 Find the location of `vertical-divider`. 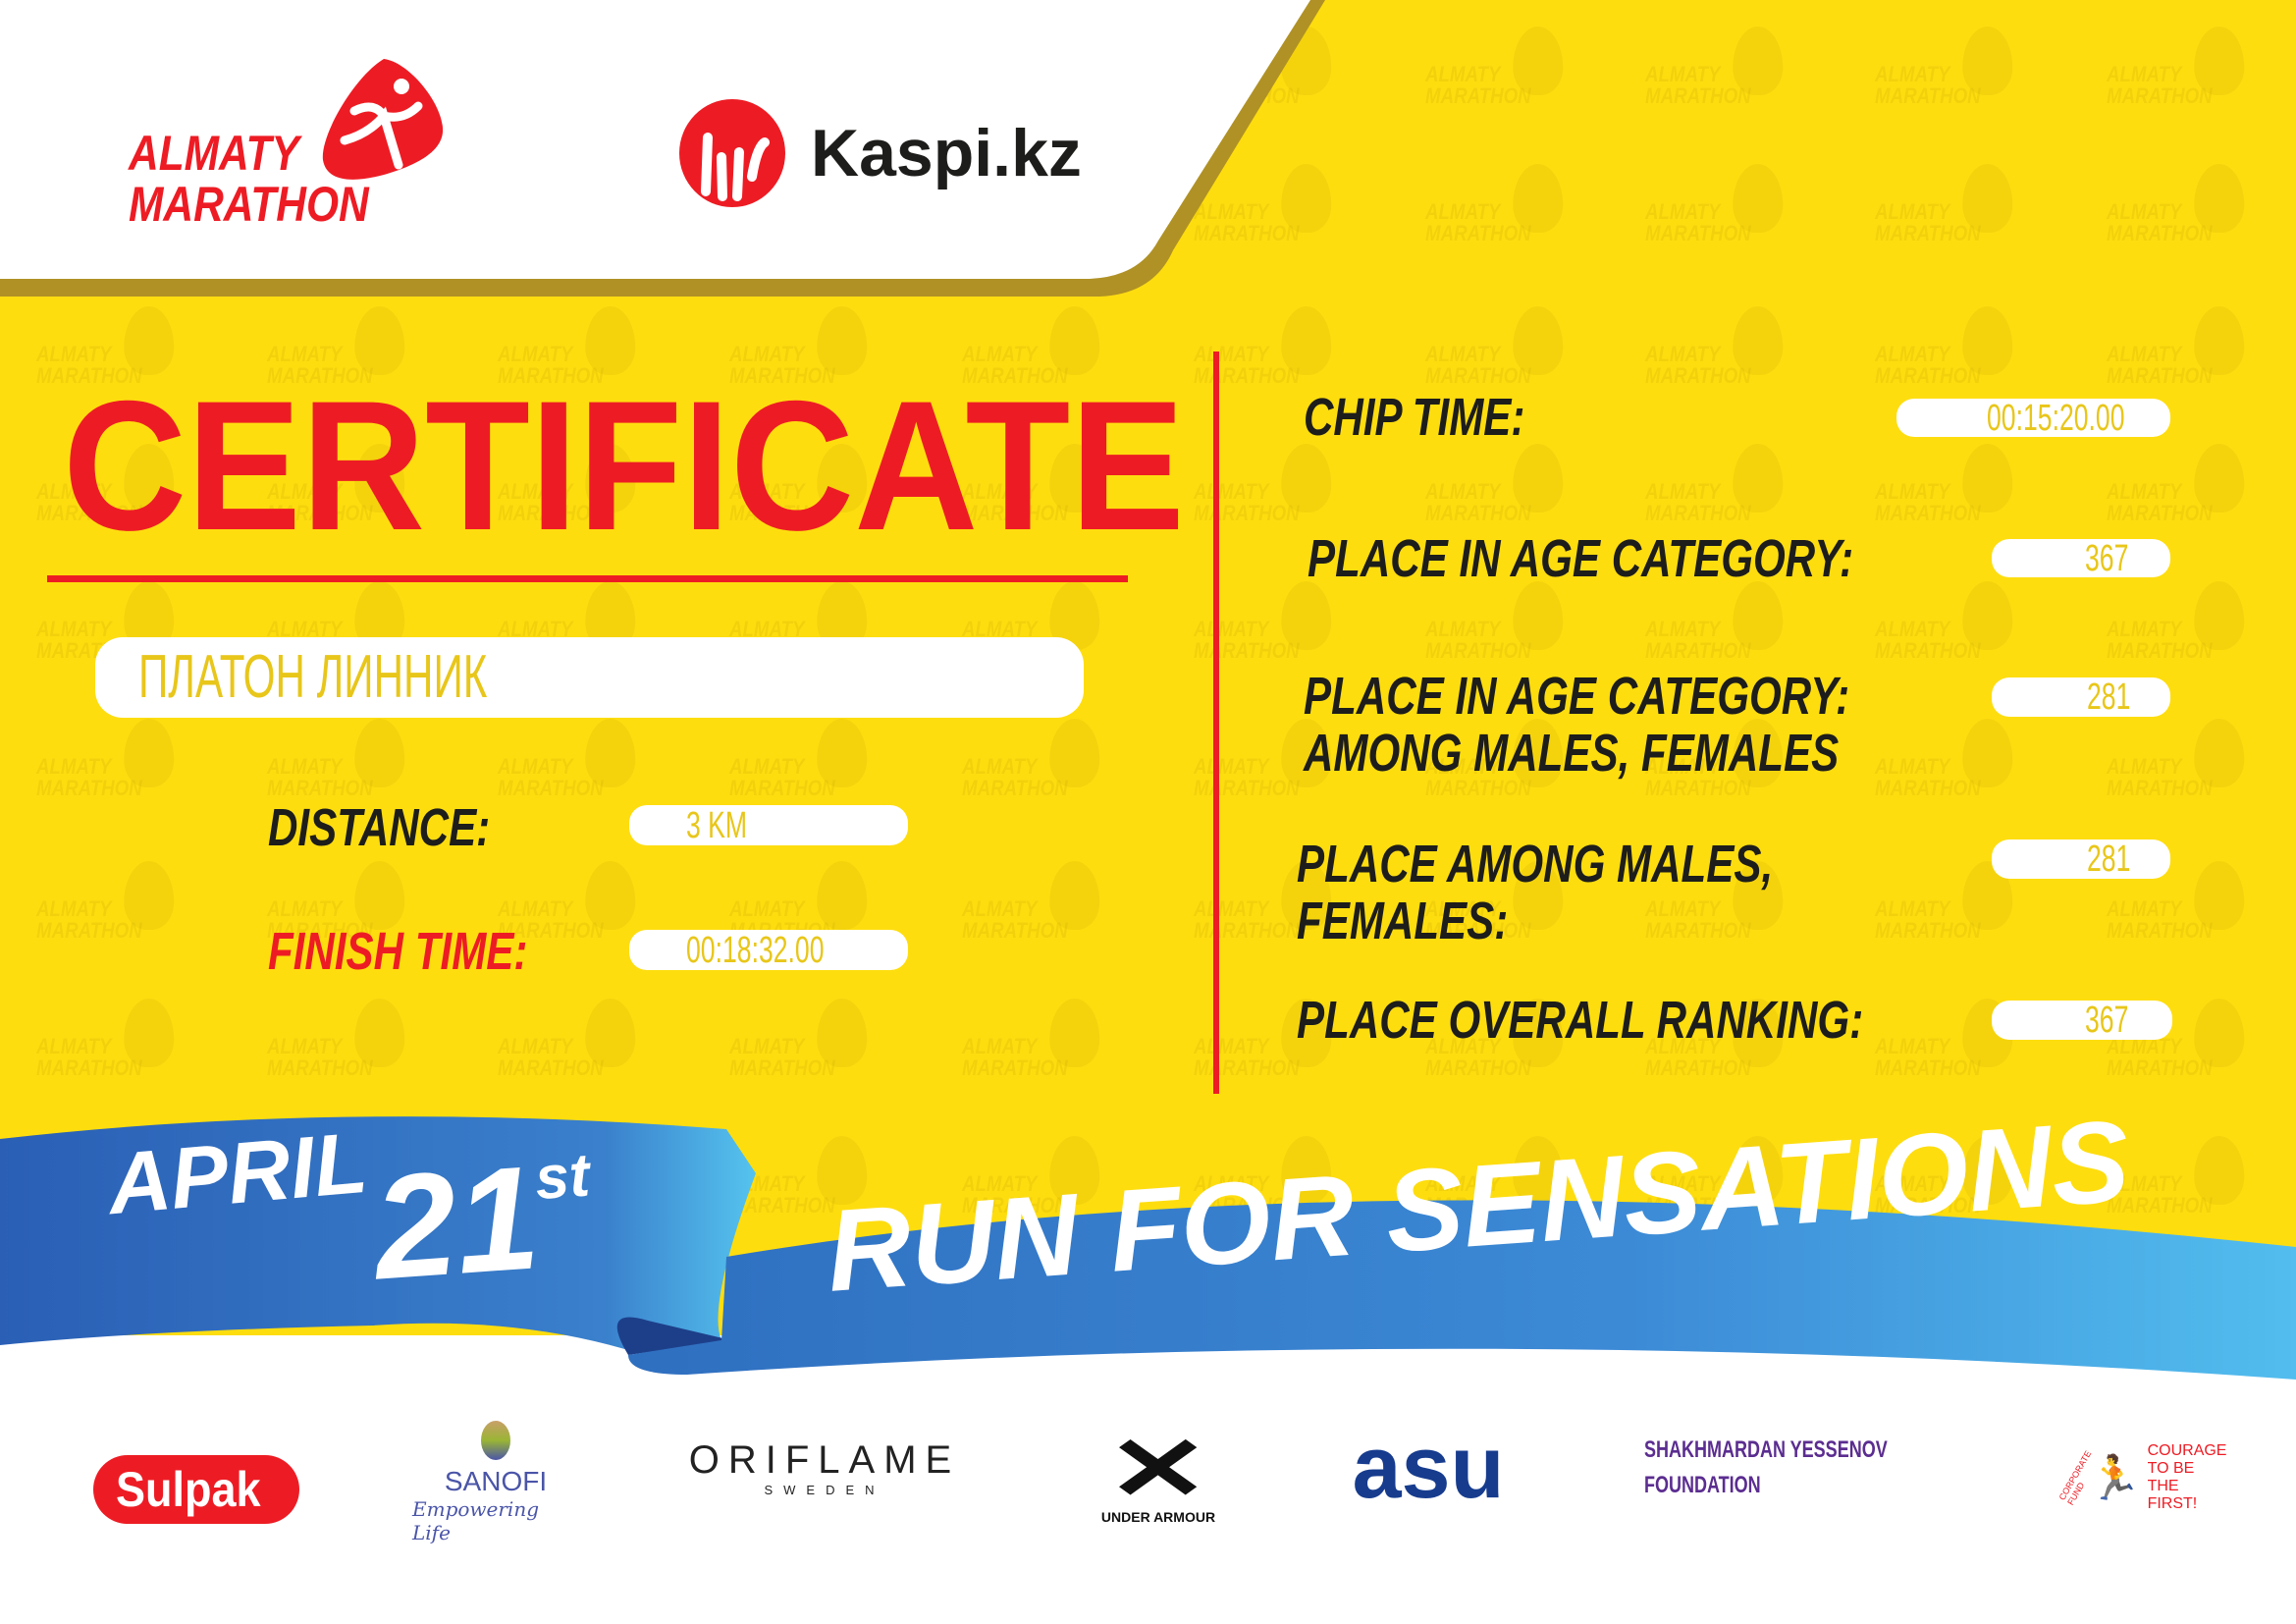

vertical-divider is located at coordinates (1216, 723).